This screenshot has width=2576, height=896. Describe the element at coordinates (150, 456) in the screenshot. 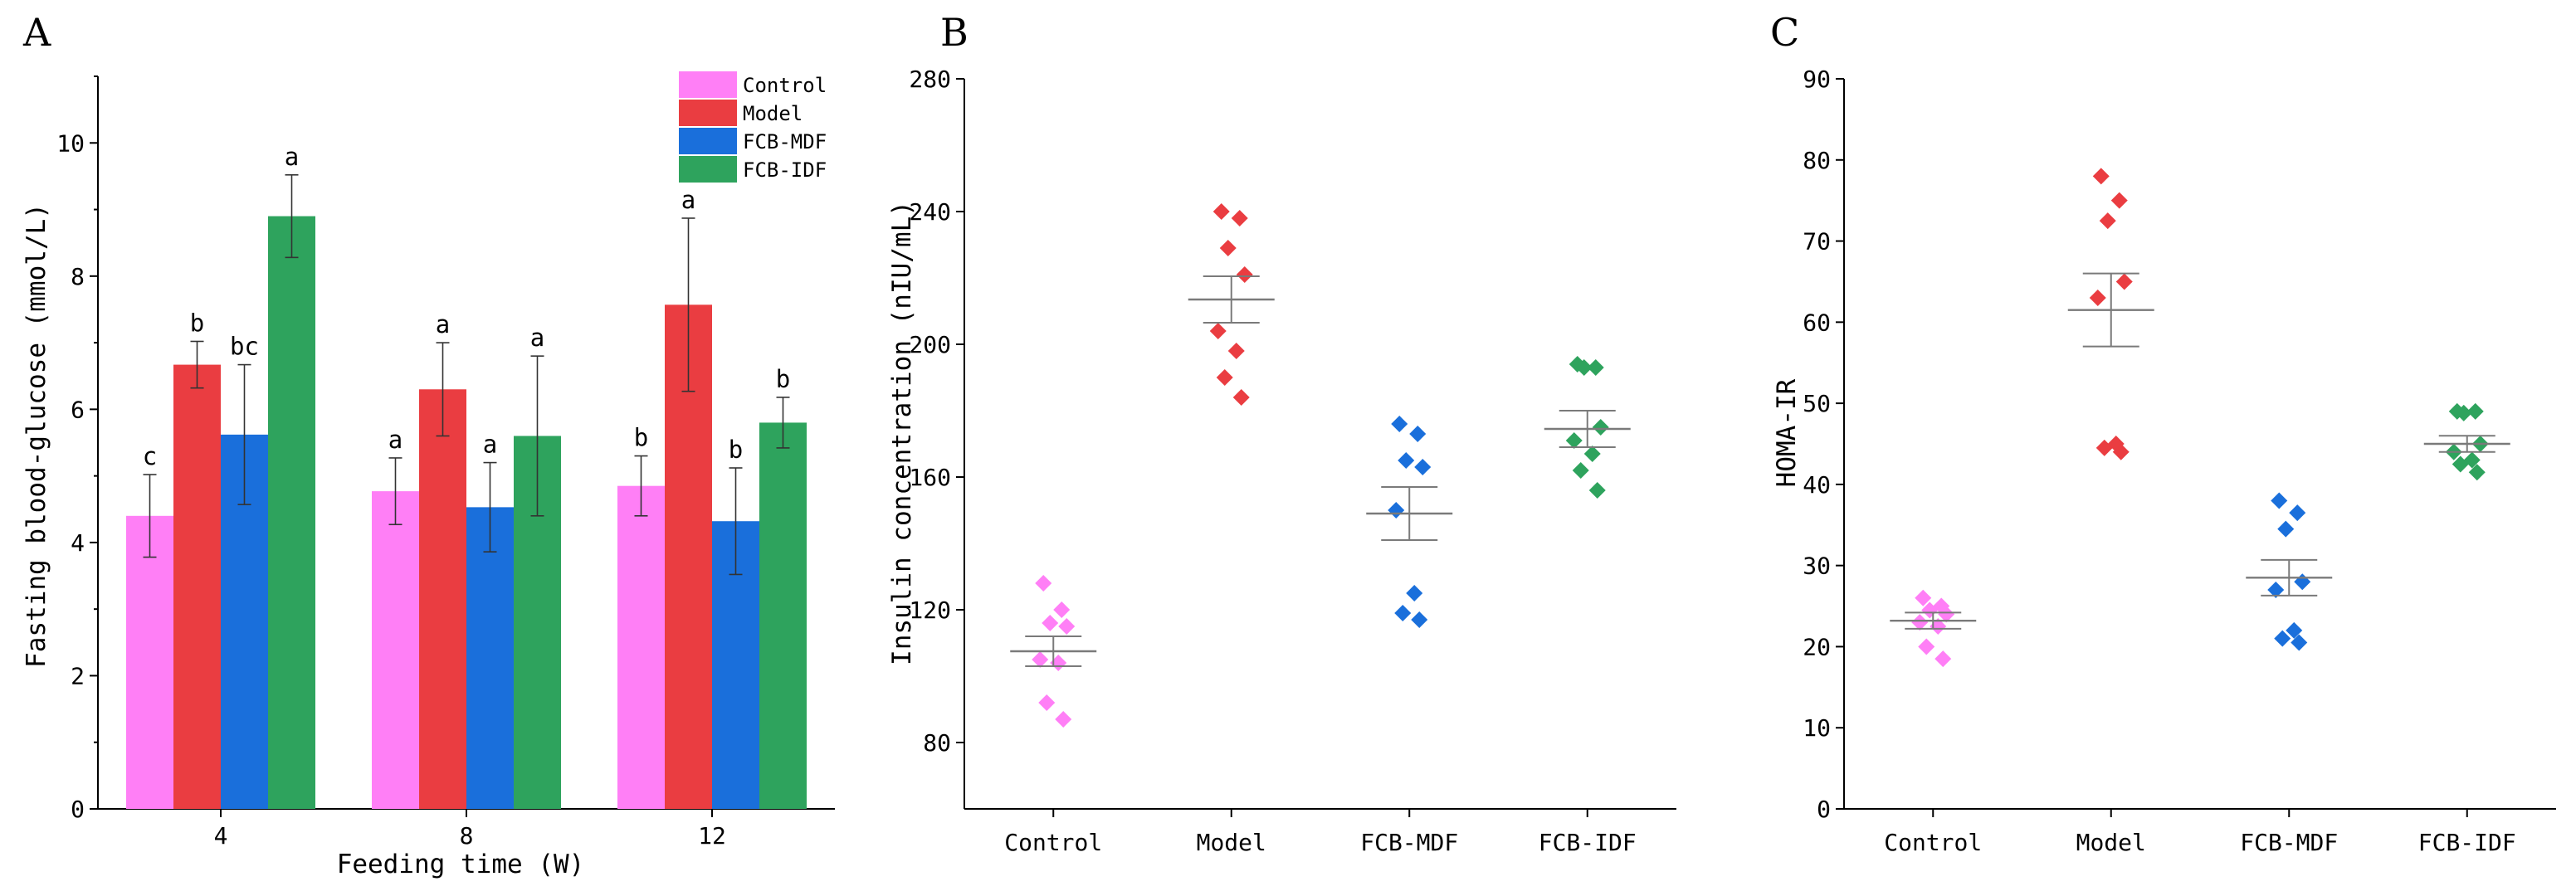

I see `significance-label: c` at that location.